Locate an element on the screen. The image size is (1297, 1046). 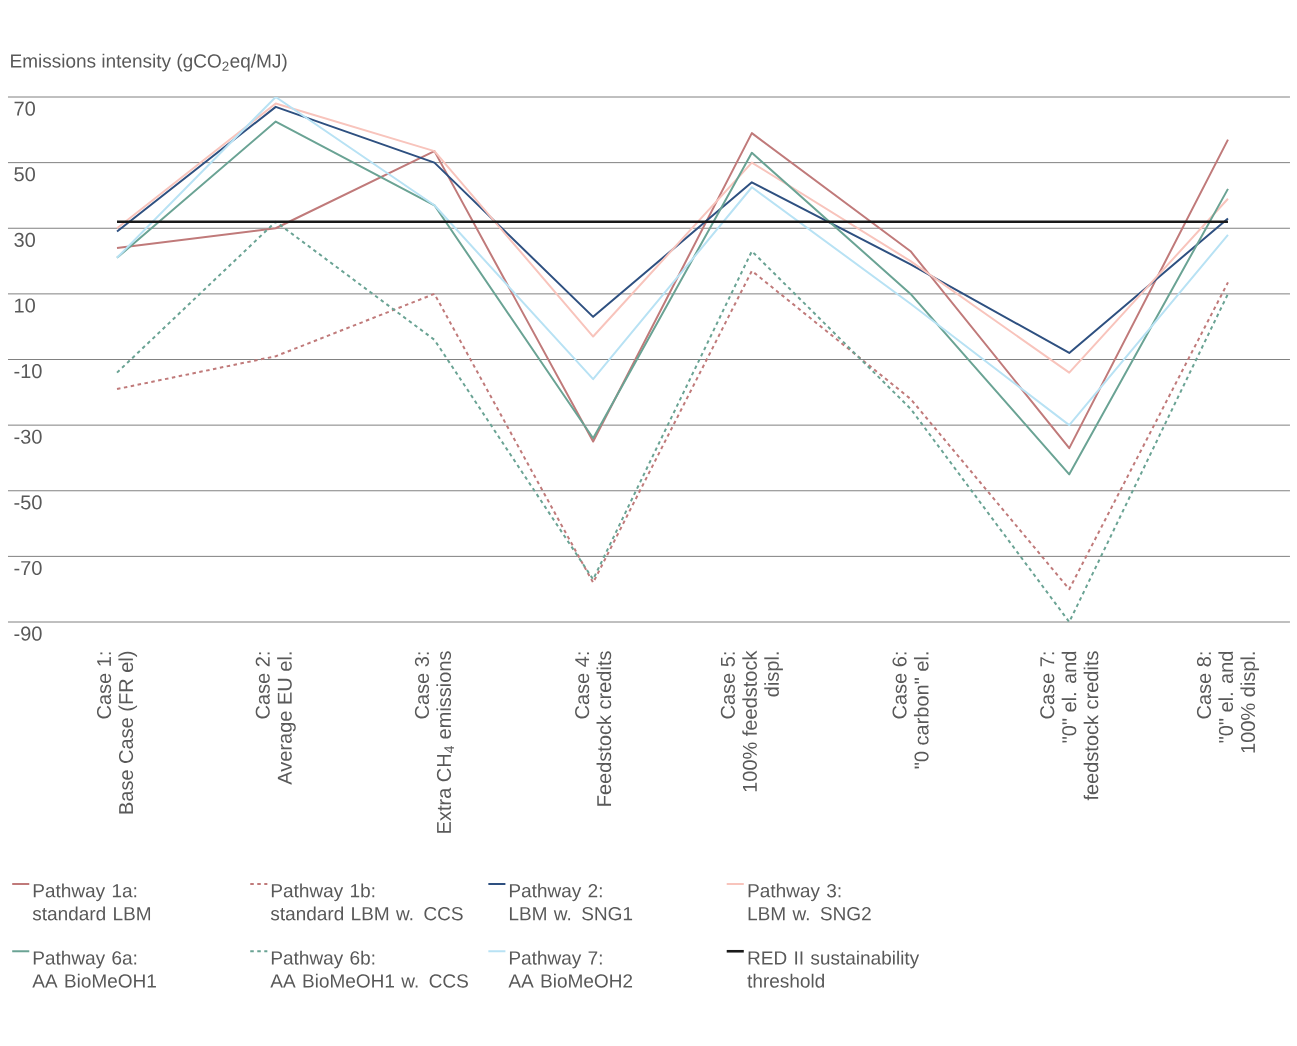
legend-label: Pathway 2: LBM w. SNG1 is located at coordinates (571, 902).